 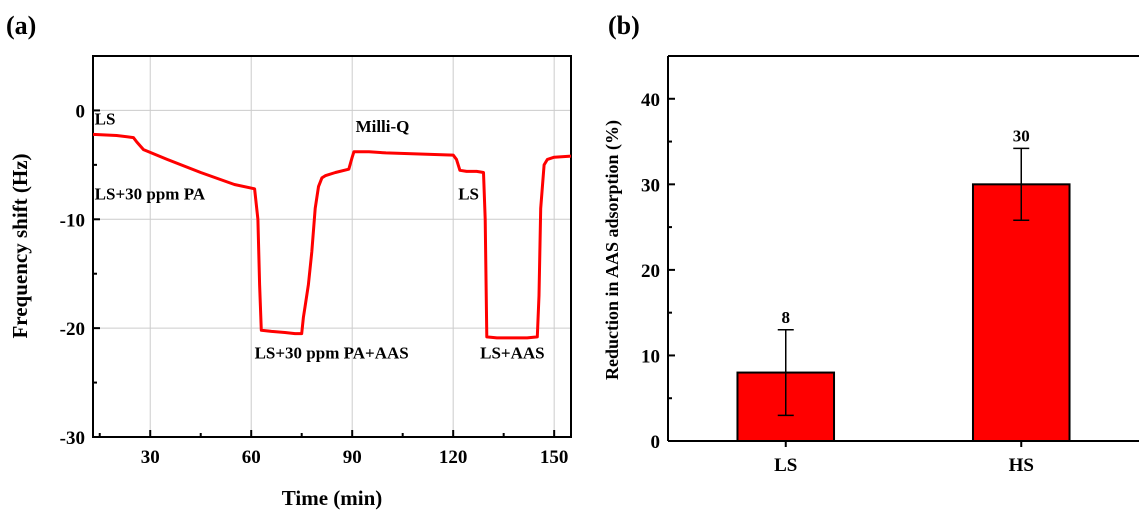 I want to click on panel-a-annotation: LS+30 ppm PA+AAS, so click(x=332, y=353).